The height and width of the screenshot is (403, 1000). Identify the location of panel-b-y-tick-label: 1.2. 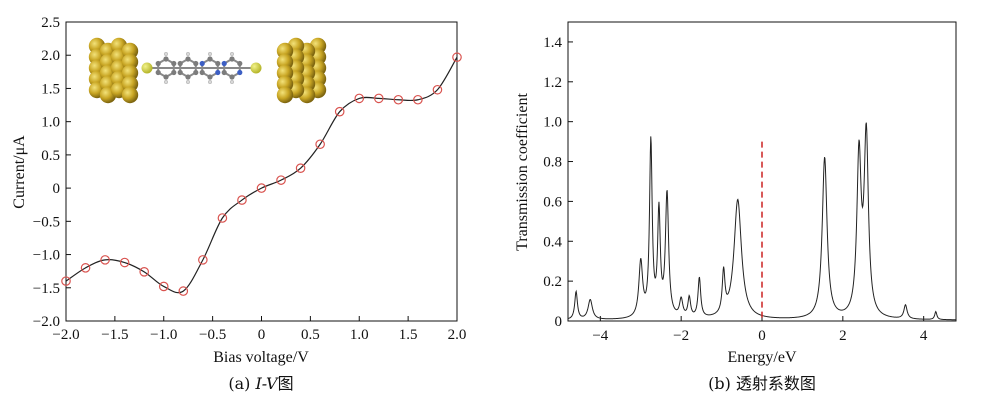
(552, 83).